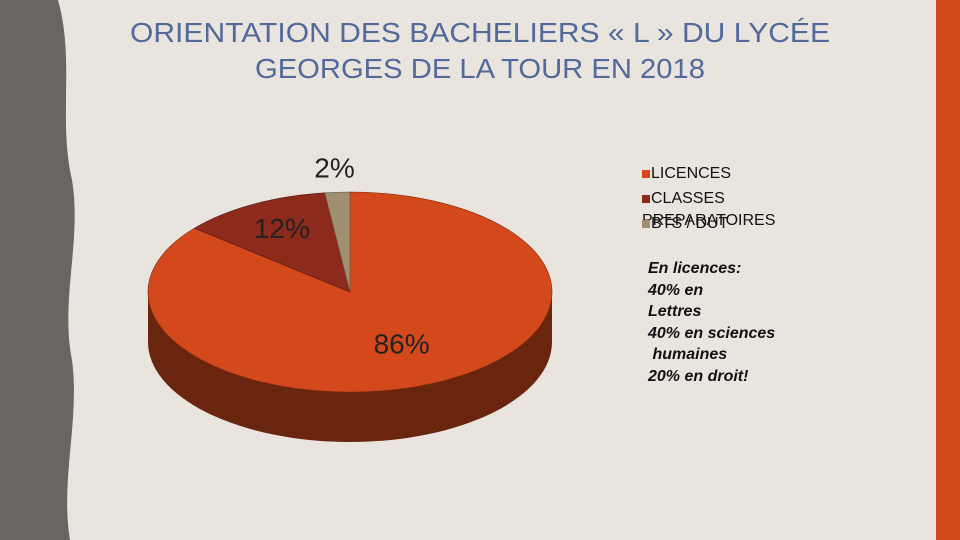 The height and width of the screenshot is (540, 960). What do you see at coordinates (402, 344) in the screenshot?
I see `data-label: 86%` at bounding box center [402, 344].